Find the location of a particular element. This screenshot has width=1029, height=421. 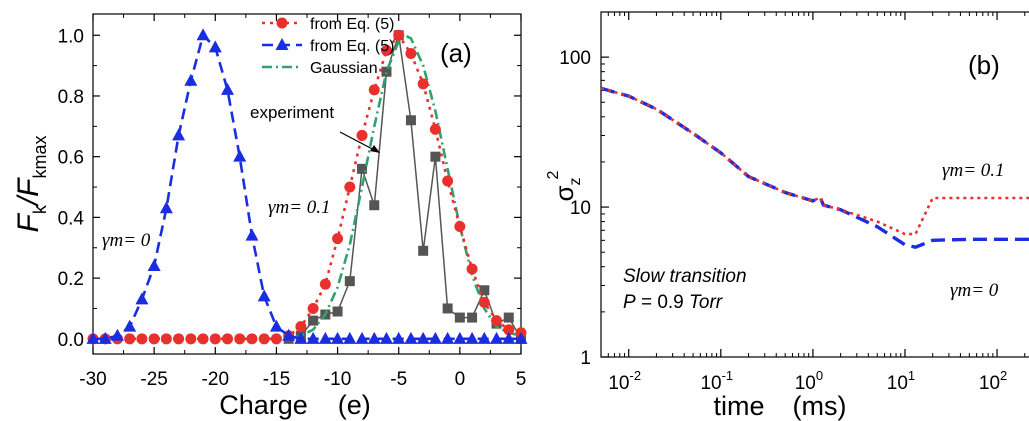

y-tick-label: 0.6 is located at coordinates (71, 158).